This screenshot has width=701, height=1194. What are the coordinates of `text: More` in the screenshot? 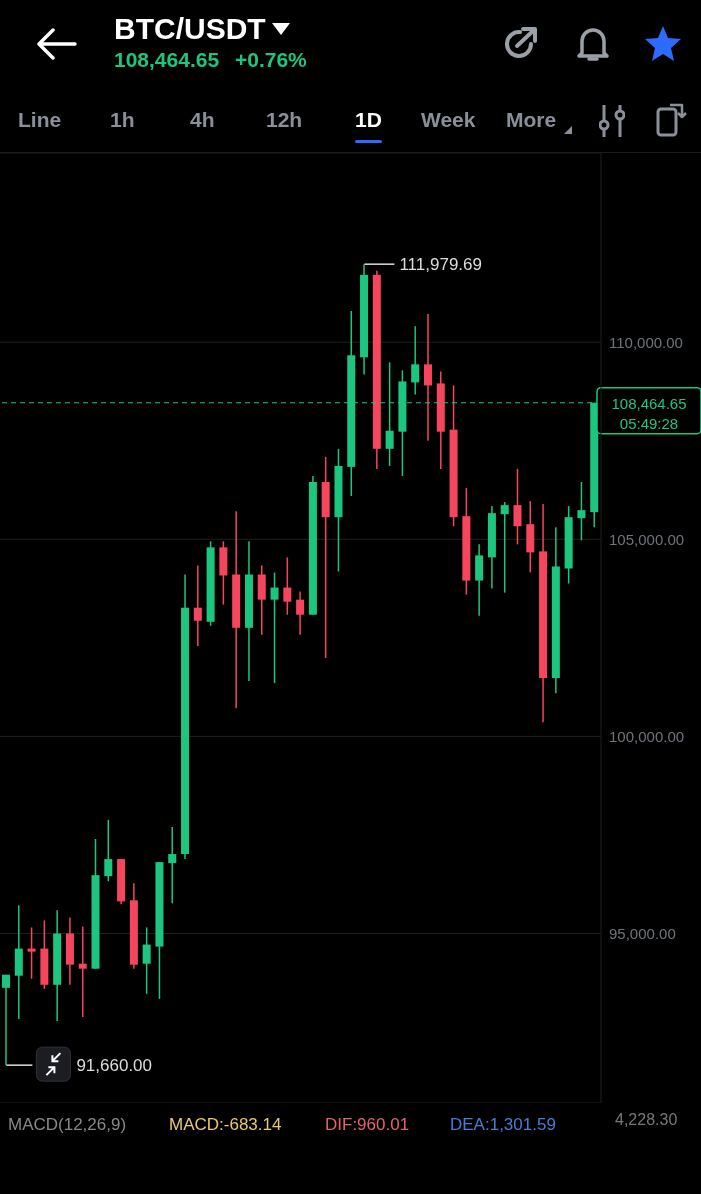 It's located at (531, 120).